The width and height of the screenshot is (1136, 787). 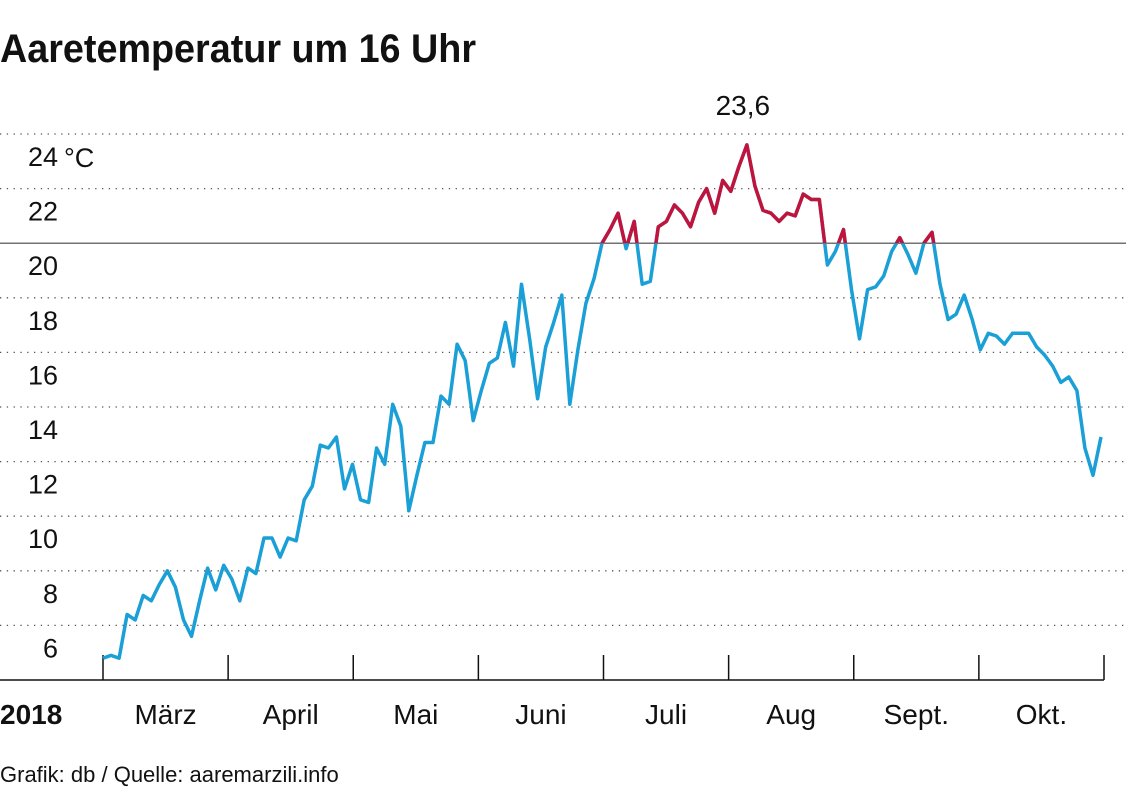 I want to click on x-tick-label: Aug, so click(x=791, y=714).